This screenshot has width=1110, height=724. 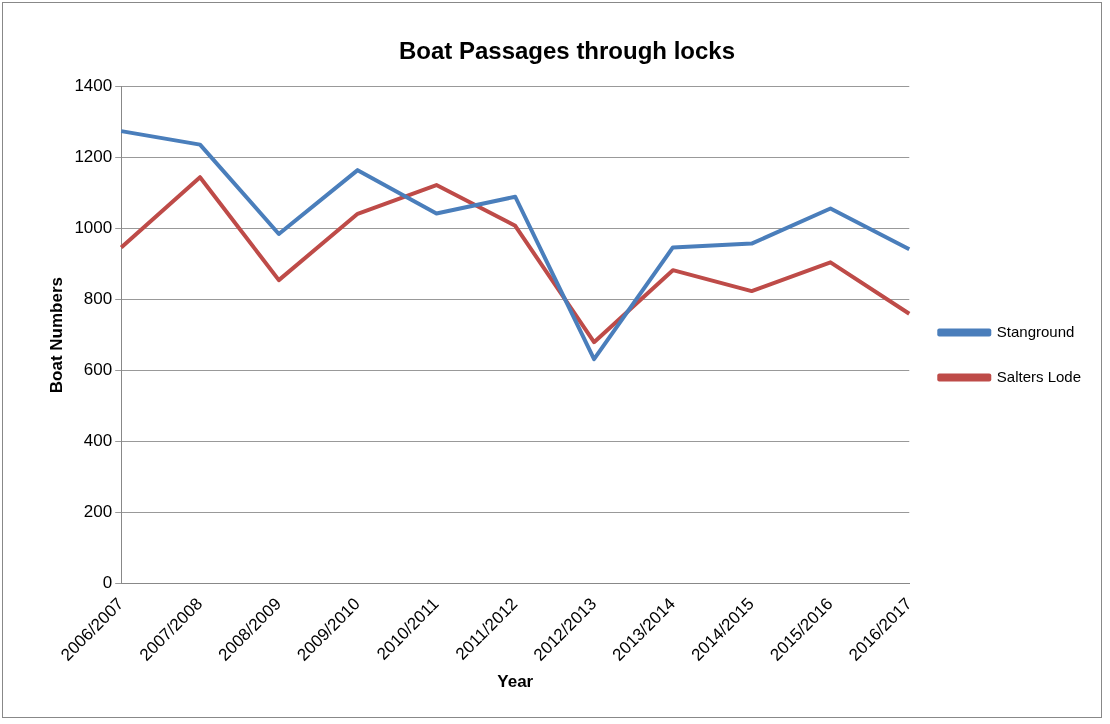 I want to click on chart-title: Boat Passages through locks, so click(x=567, y=51).